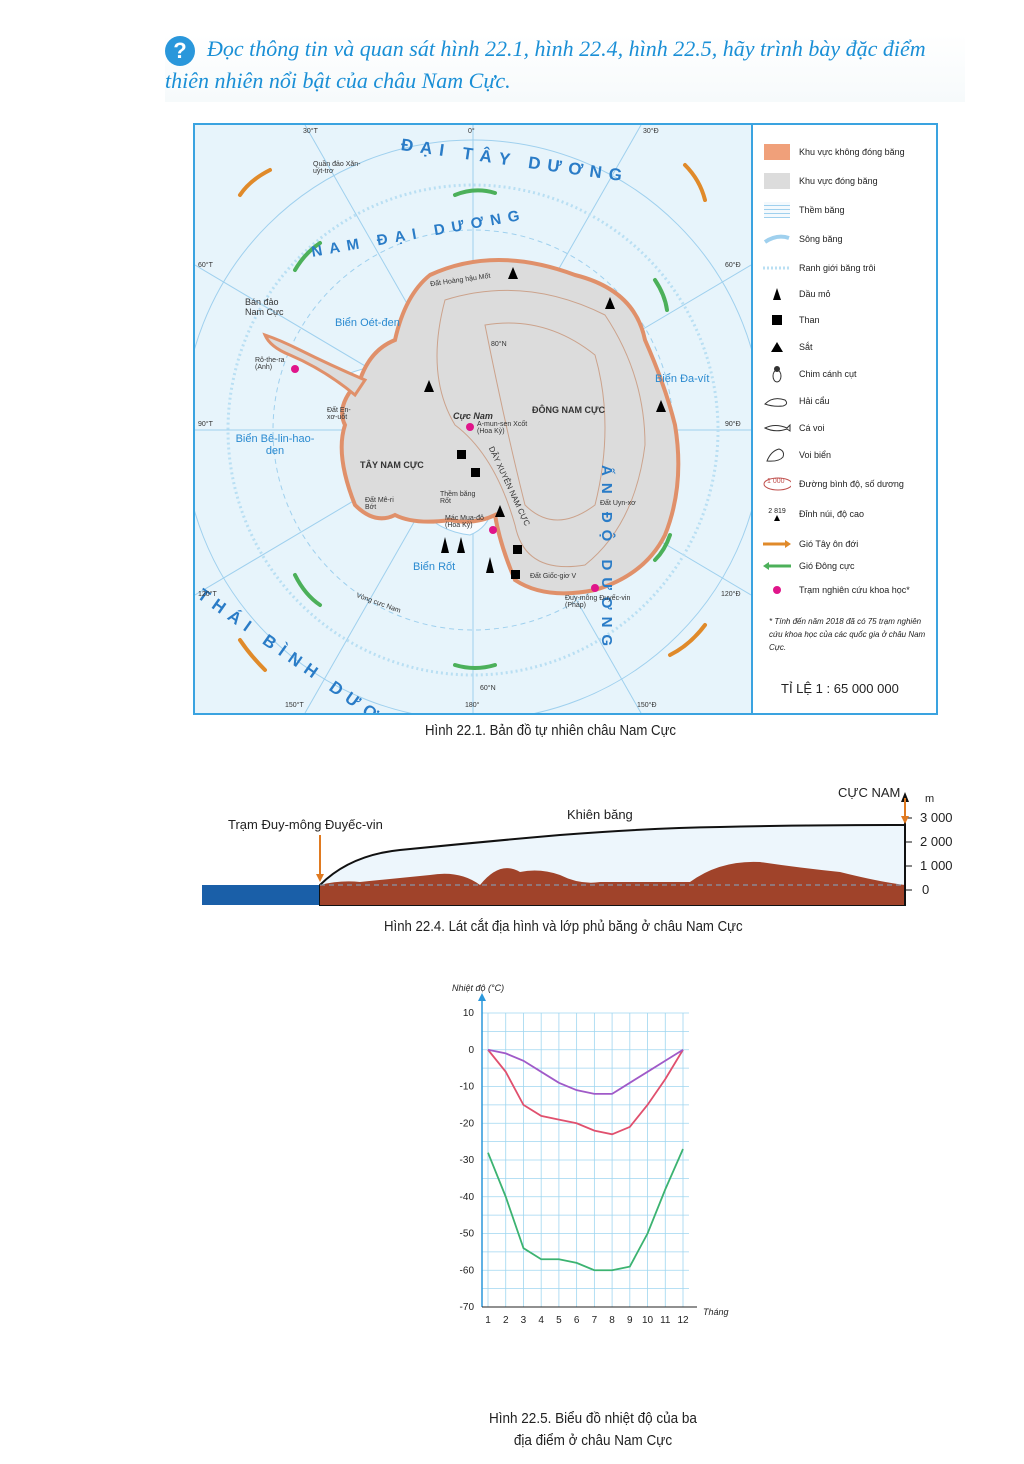  Describe the element at coordinates (810, 374) in the screenshot. I see `legend-item: Chim cánh cụt` at that location.